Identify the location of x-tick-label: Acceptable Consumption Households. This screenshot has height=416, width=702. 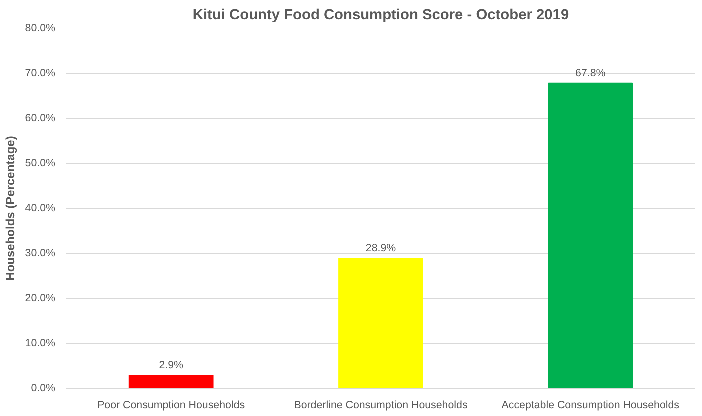
(591, 406).